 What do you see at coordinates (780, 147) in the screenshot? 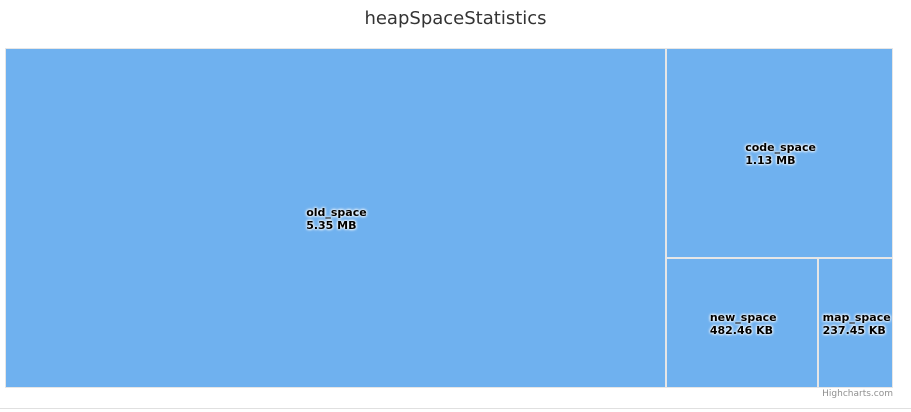
I see `treemap-cell-name: code_space` at bounding box center [780, 147].